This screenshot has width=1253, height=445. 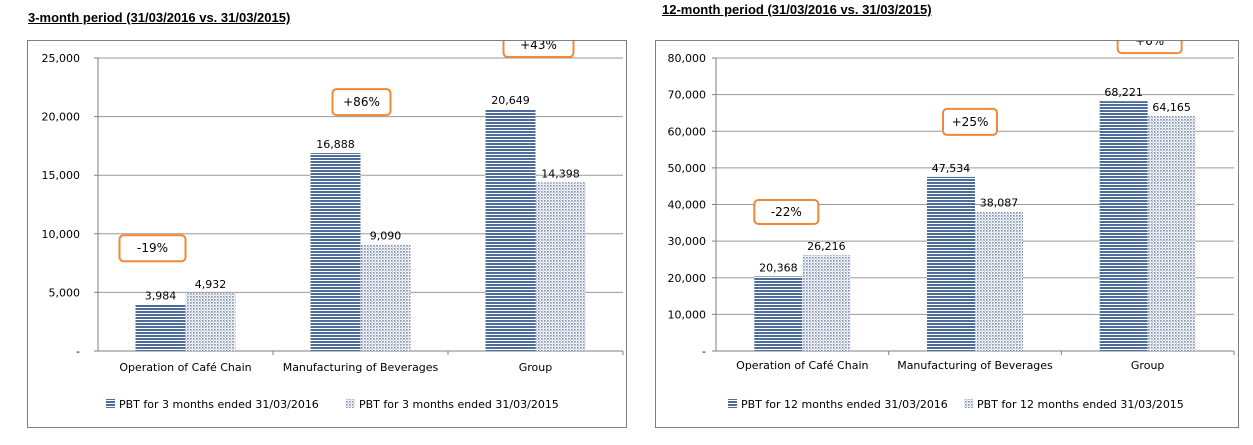 I want to click on data-label: 16,888, so click(x=335, y=144).